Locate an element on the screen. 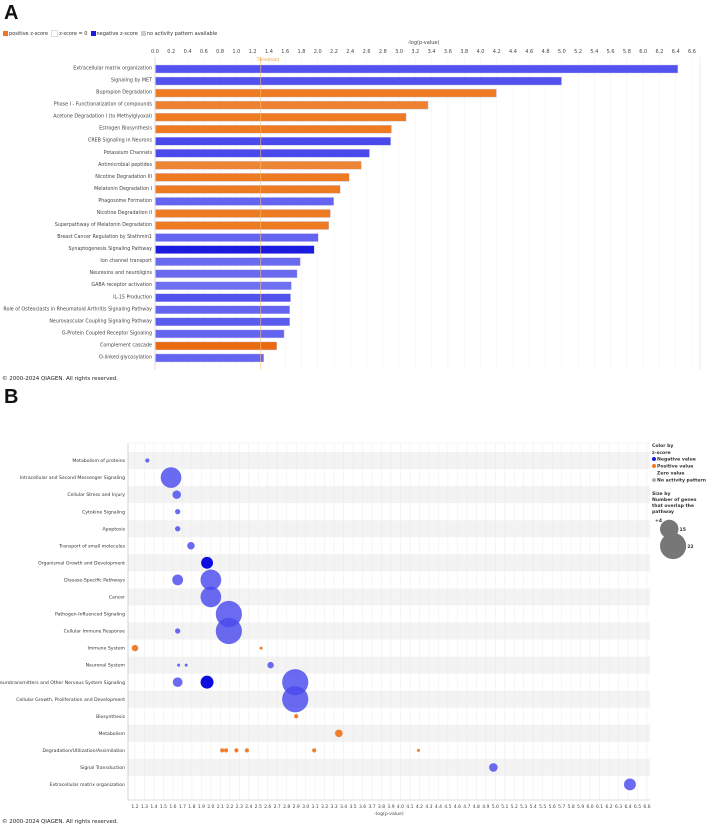 This screenshot has width=708, height=827. row-label: Metabolism of proteins is located at coordinates (98, 461).